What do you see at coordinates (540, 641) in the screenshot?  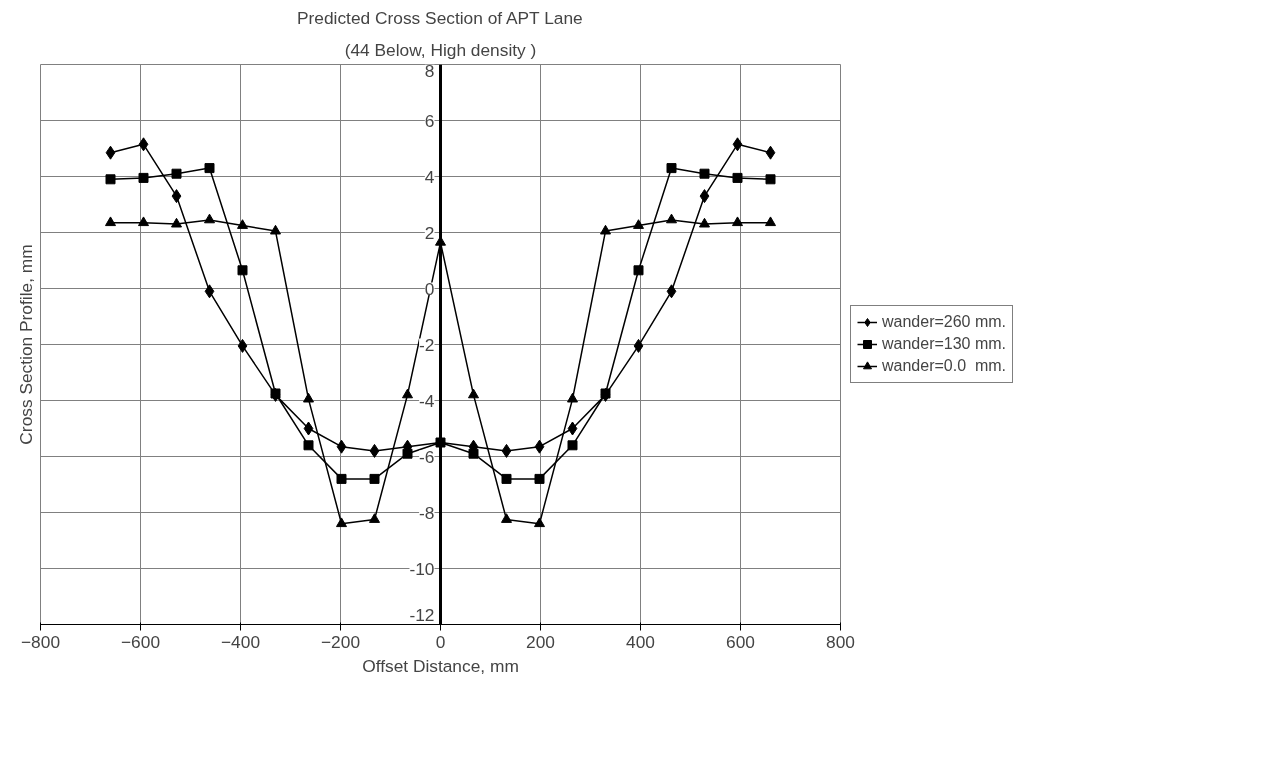 I see `x-tick-label: 200` at bounding box center [540, 641].